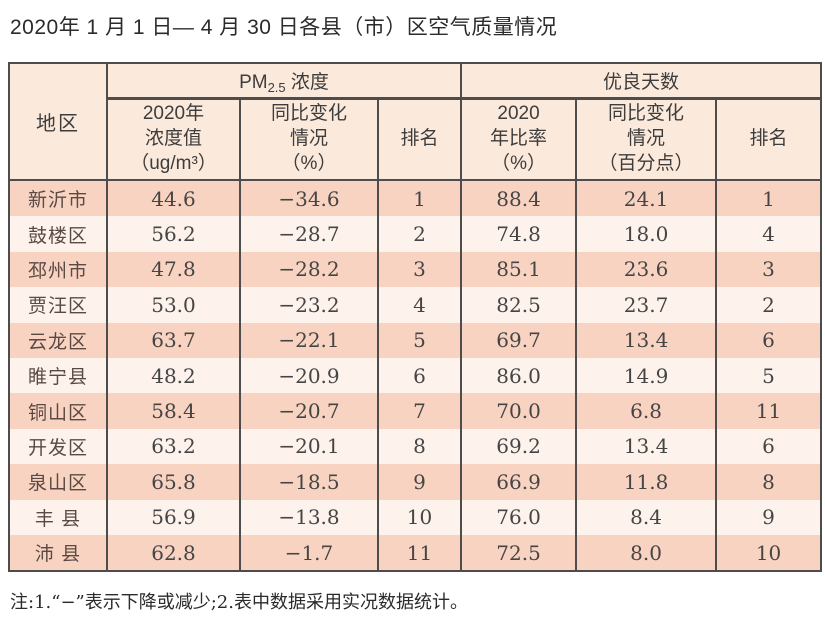 This screenshot has width=825, height=620. What do you see at coordinates (769, 269) in the screenshot?
I see `cell-good-rank: 3` at bounding box center [769, 269].